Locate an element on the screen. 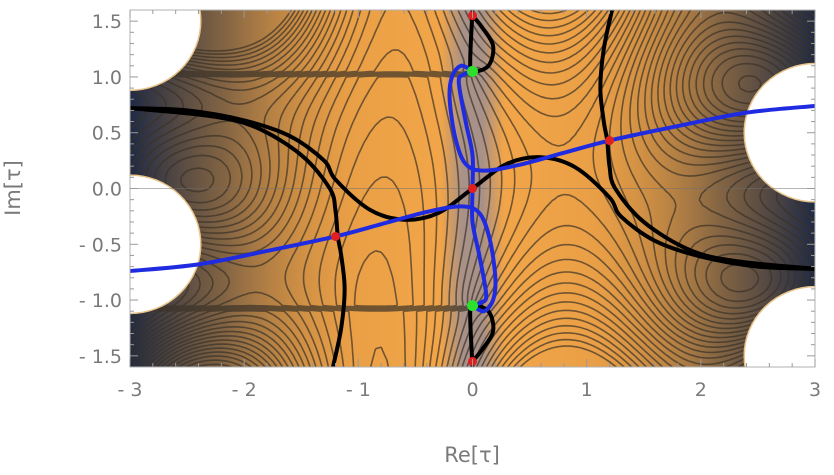 Image resolution: width=834 pixels, height=475 pixels. y-tick-label: 1.0 is located at coordinates (107, 78).